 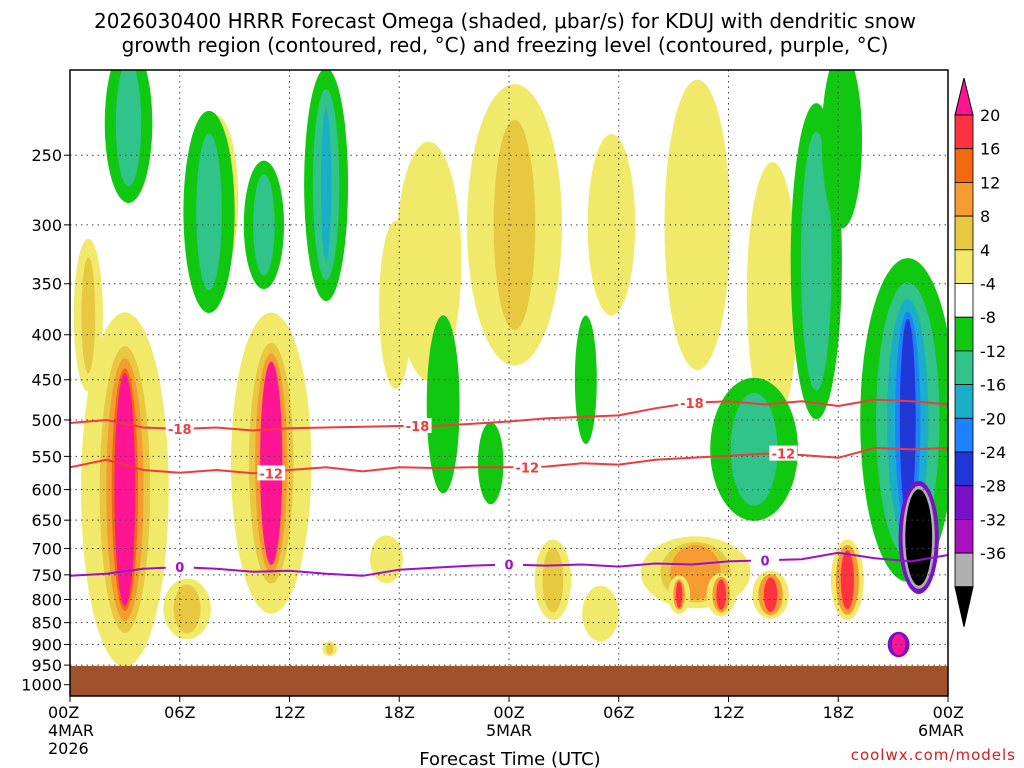 I want to click on colorbar-label: -16, so click(x=993, y=385).